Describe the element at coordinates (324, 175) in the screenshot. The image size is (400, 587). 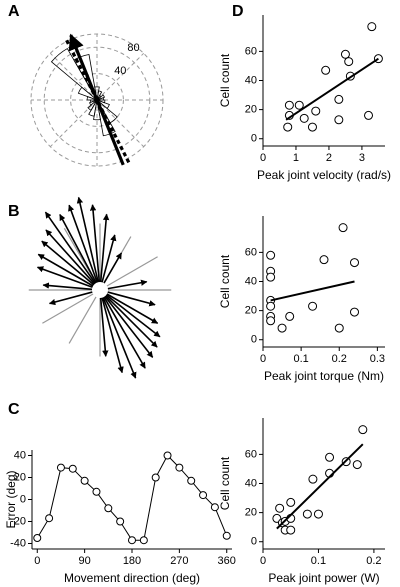
I see `x-axis-label: Peak joint velocity (rad/s)` at that location.